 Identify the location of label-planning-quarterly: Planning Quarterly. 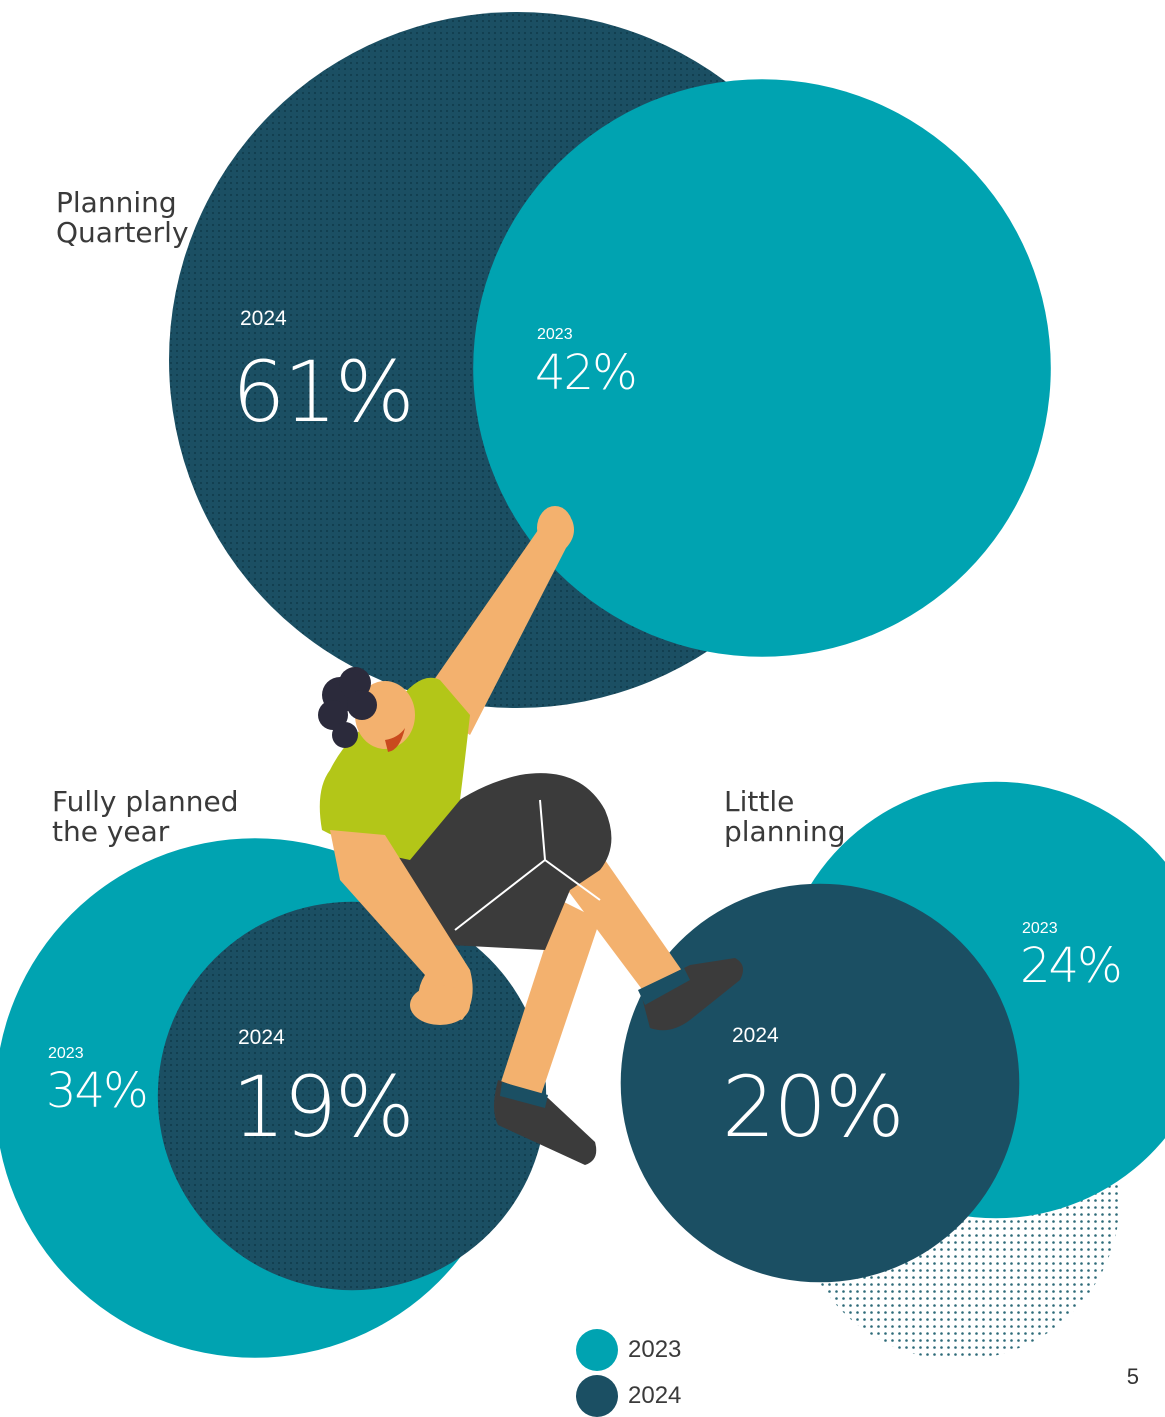
(122, 217).